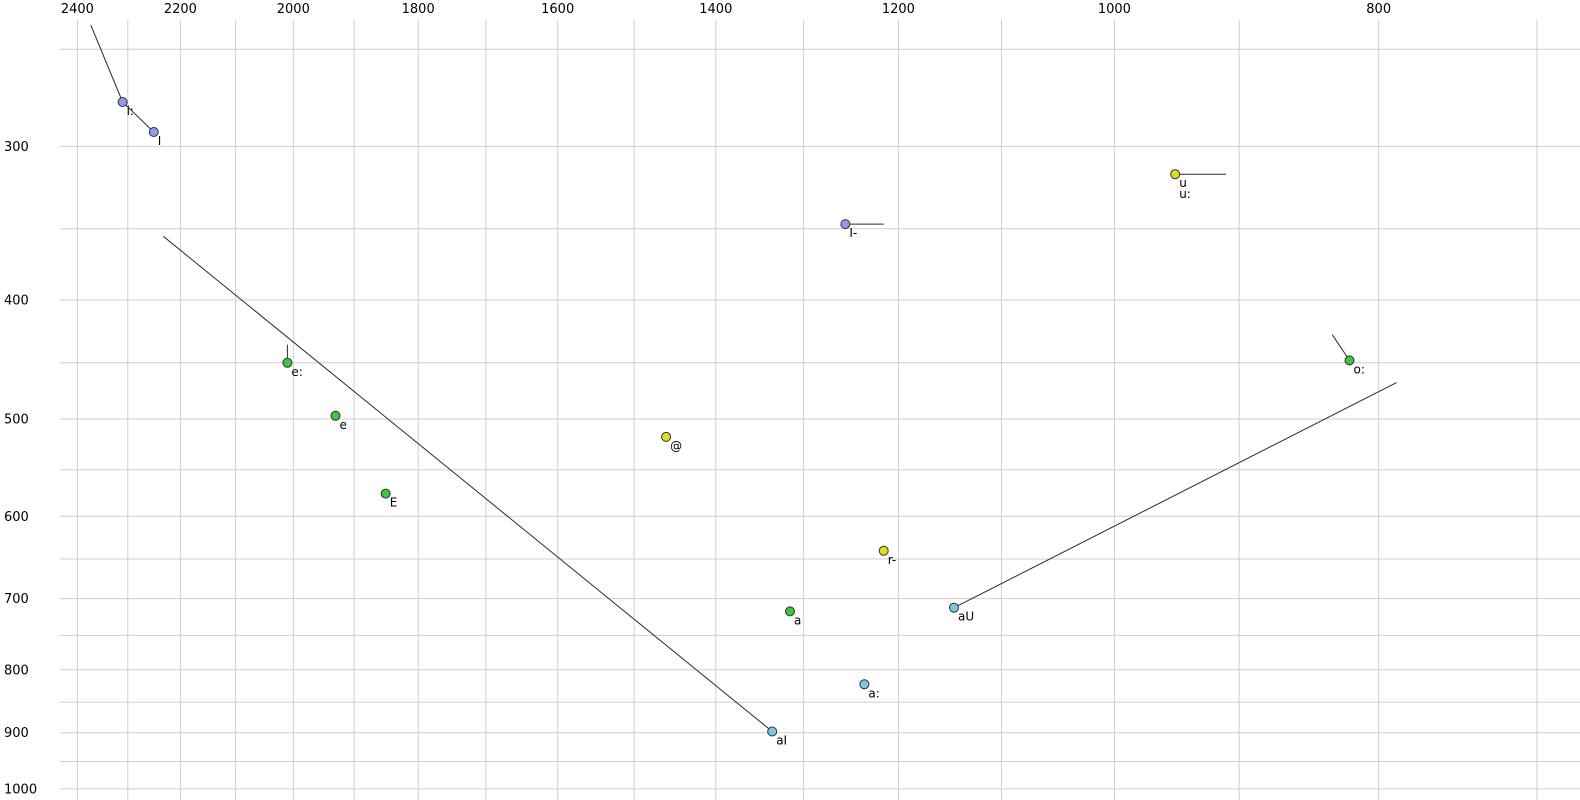 This screenshot has width=1580, height=800. Describe the element at coordinates (1175, 495) in the screenshot. I see `trajectory-line-aU-trajectory` at that location.